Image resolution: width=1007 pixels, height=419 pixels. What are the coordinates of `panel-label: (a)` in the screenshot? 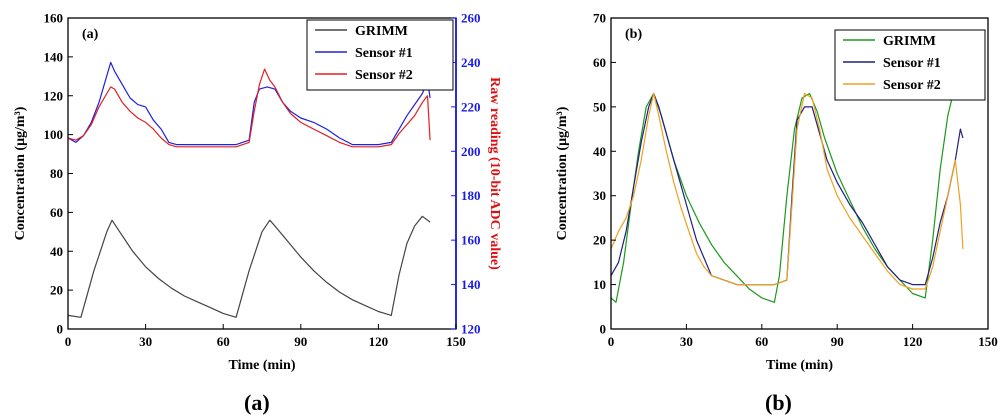 It's located at (90, 34).